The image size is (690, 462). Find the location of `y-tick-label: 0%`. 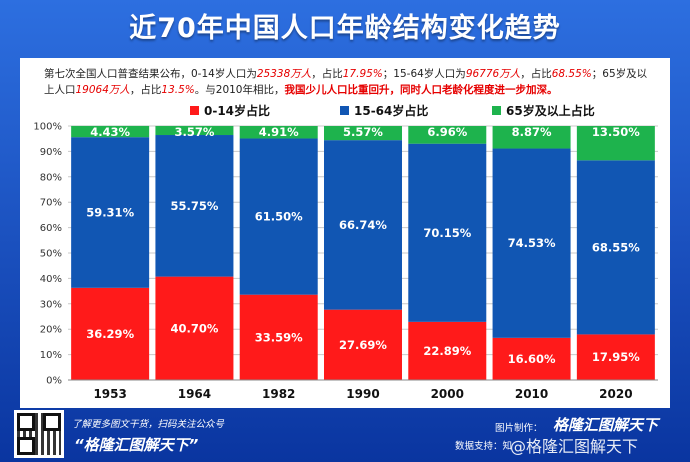

y-tick-label: 0% is located at coordinates (54, 381).